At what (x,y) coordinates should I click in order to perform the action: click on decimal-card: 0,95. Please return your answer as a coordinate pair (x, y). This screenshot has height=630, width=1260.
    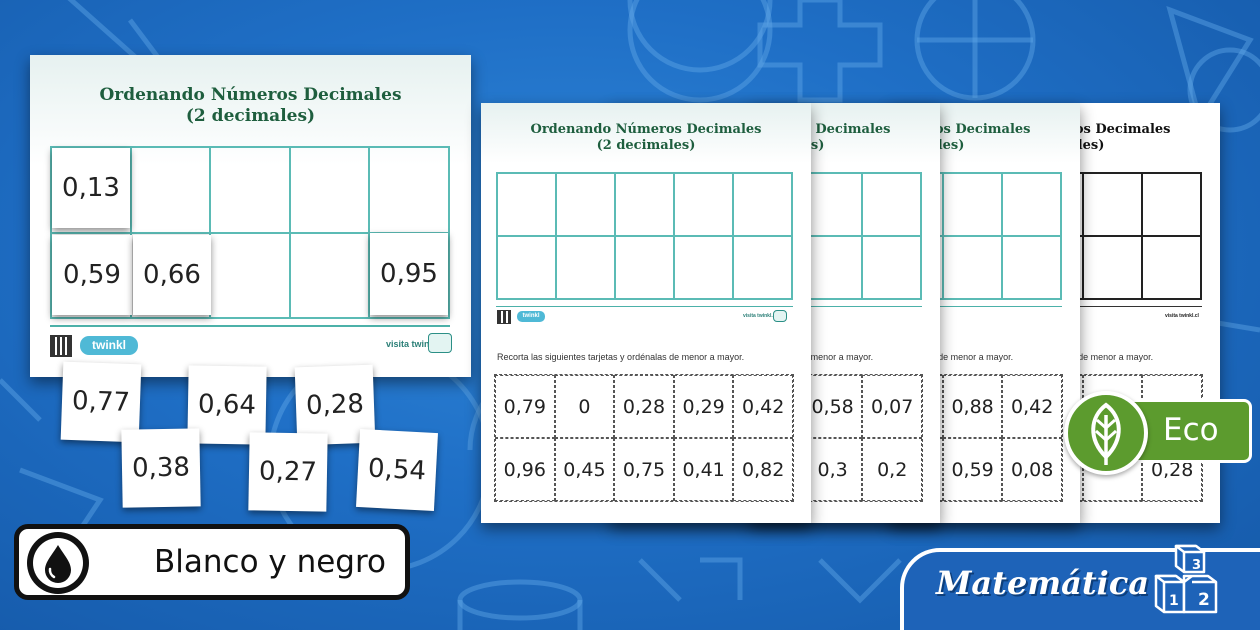
    Looking at the image, I should click on (409, 274).